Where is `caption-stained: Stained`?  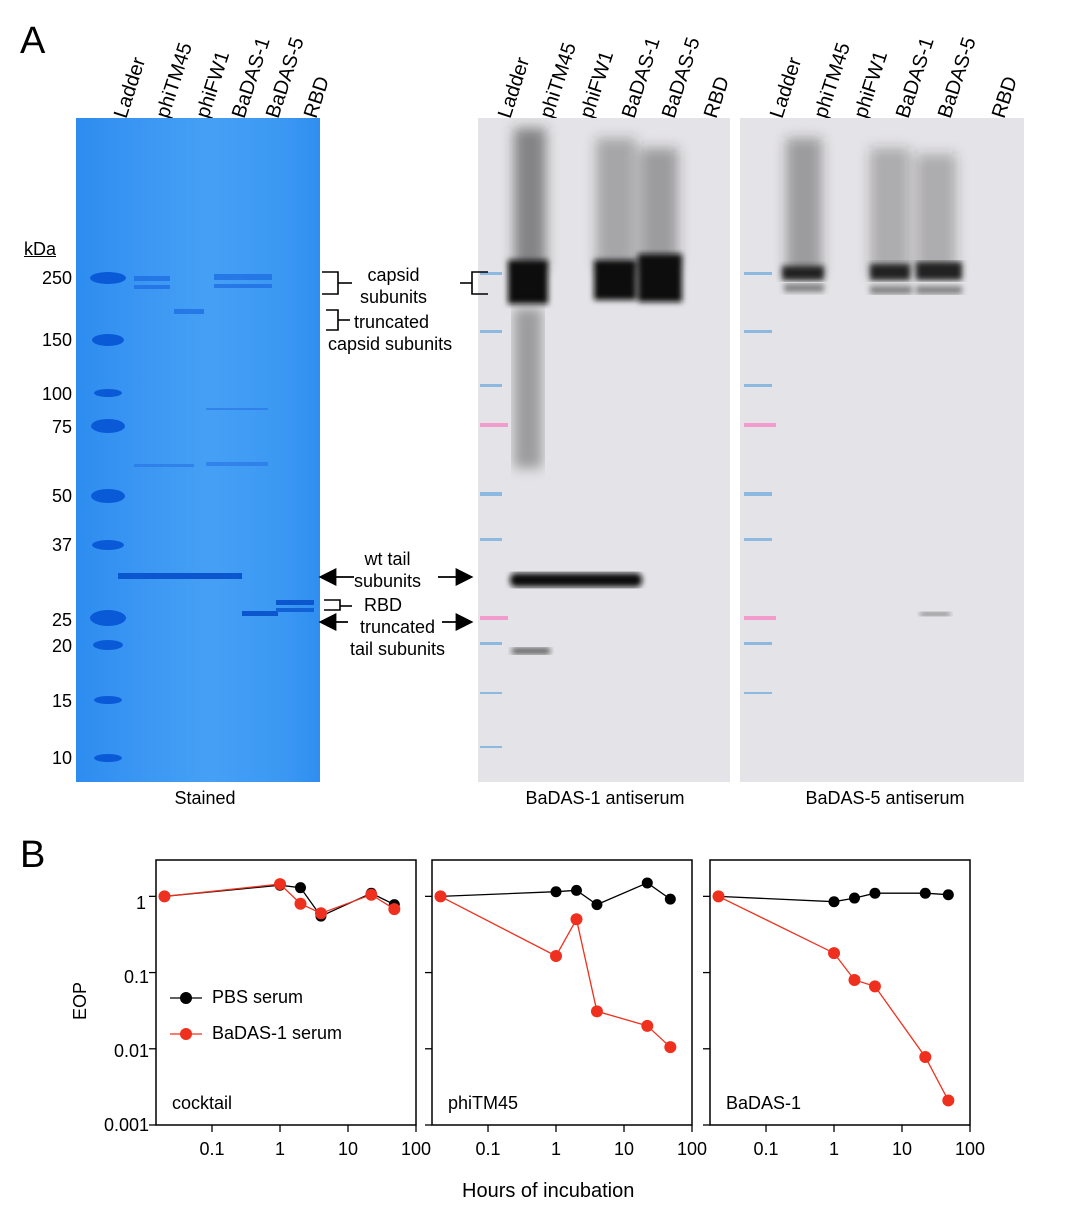
caption-stained: Stained is located at coordinates (205, 798).